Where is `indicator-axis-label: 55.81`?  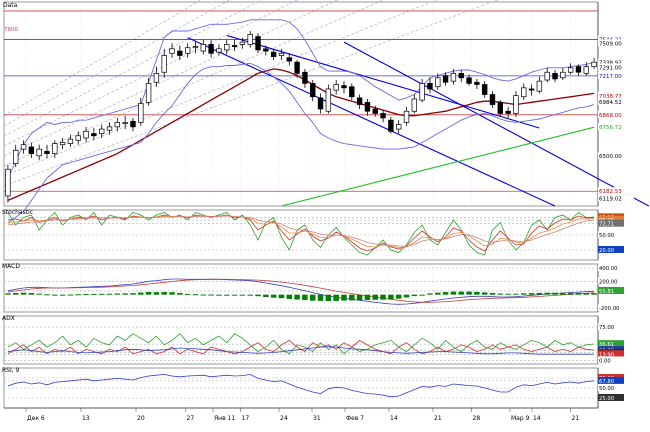 indicator-axis-label: 55.81 is located at coordinates (606, 292).